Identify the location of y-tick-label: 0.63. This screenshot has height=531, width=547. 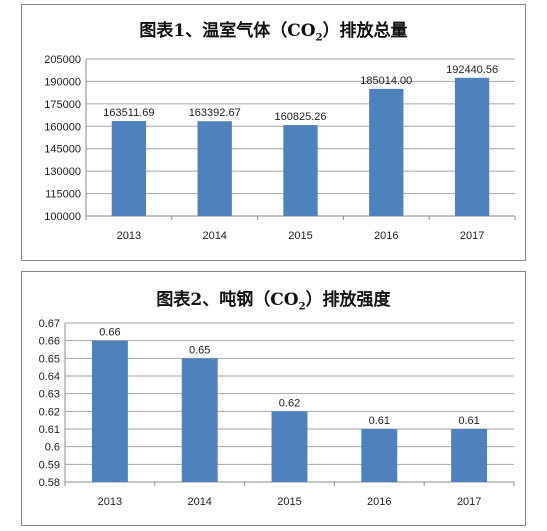
(49, 395).